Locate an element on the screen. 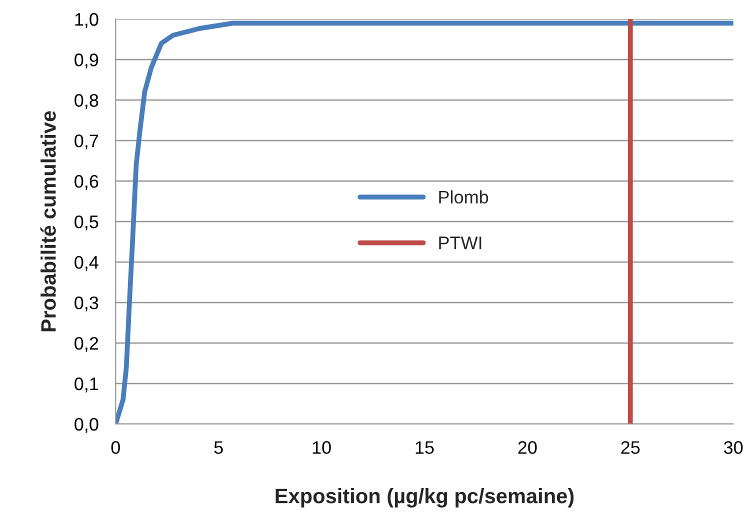 Image resolution: width=746 pixels, height=531 pixels. y-tick-label: 0,6 is located at coordinates (86, 182).